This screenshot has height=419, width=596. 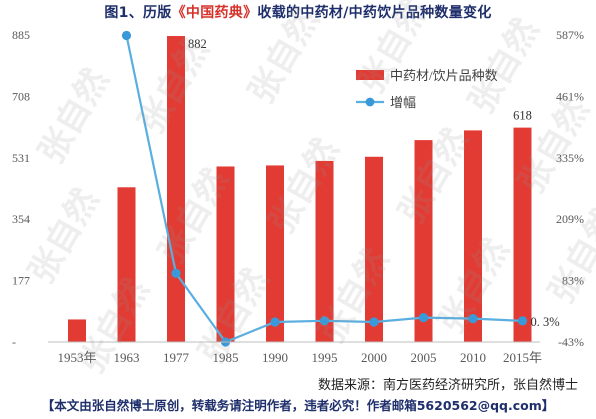 What do you see at coordinates (522, 321) in the screenshot?
I see `growth-point-2015年` at bounding box center [522, 321].